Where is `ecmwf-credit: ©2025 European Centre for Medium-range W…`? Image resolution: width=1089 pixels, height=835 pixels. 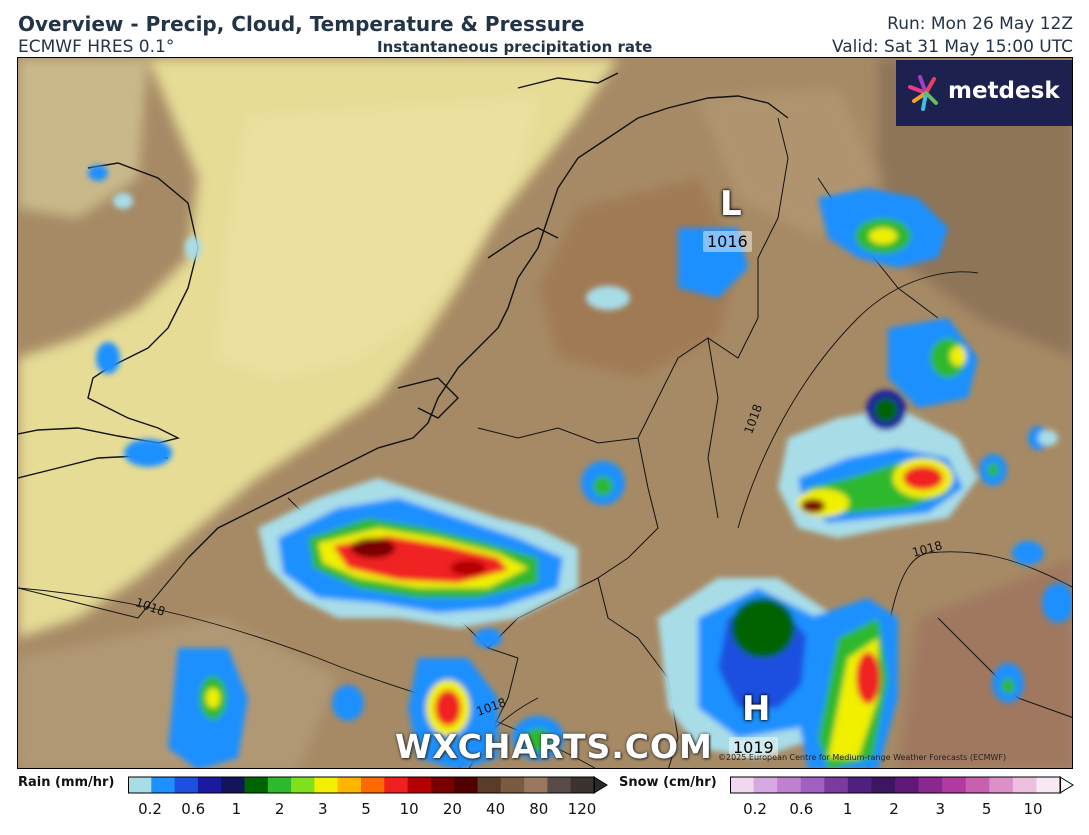
ecmwf-credit: ©2025 European Centre for Medium-range W… is located at coordinates (862, 757).